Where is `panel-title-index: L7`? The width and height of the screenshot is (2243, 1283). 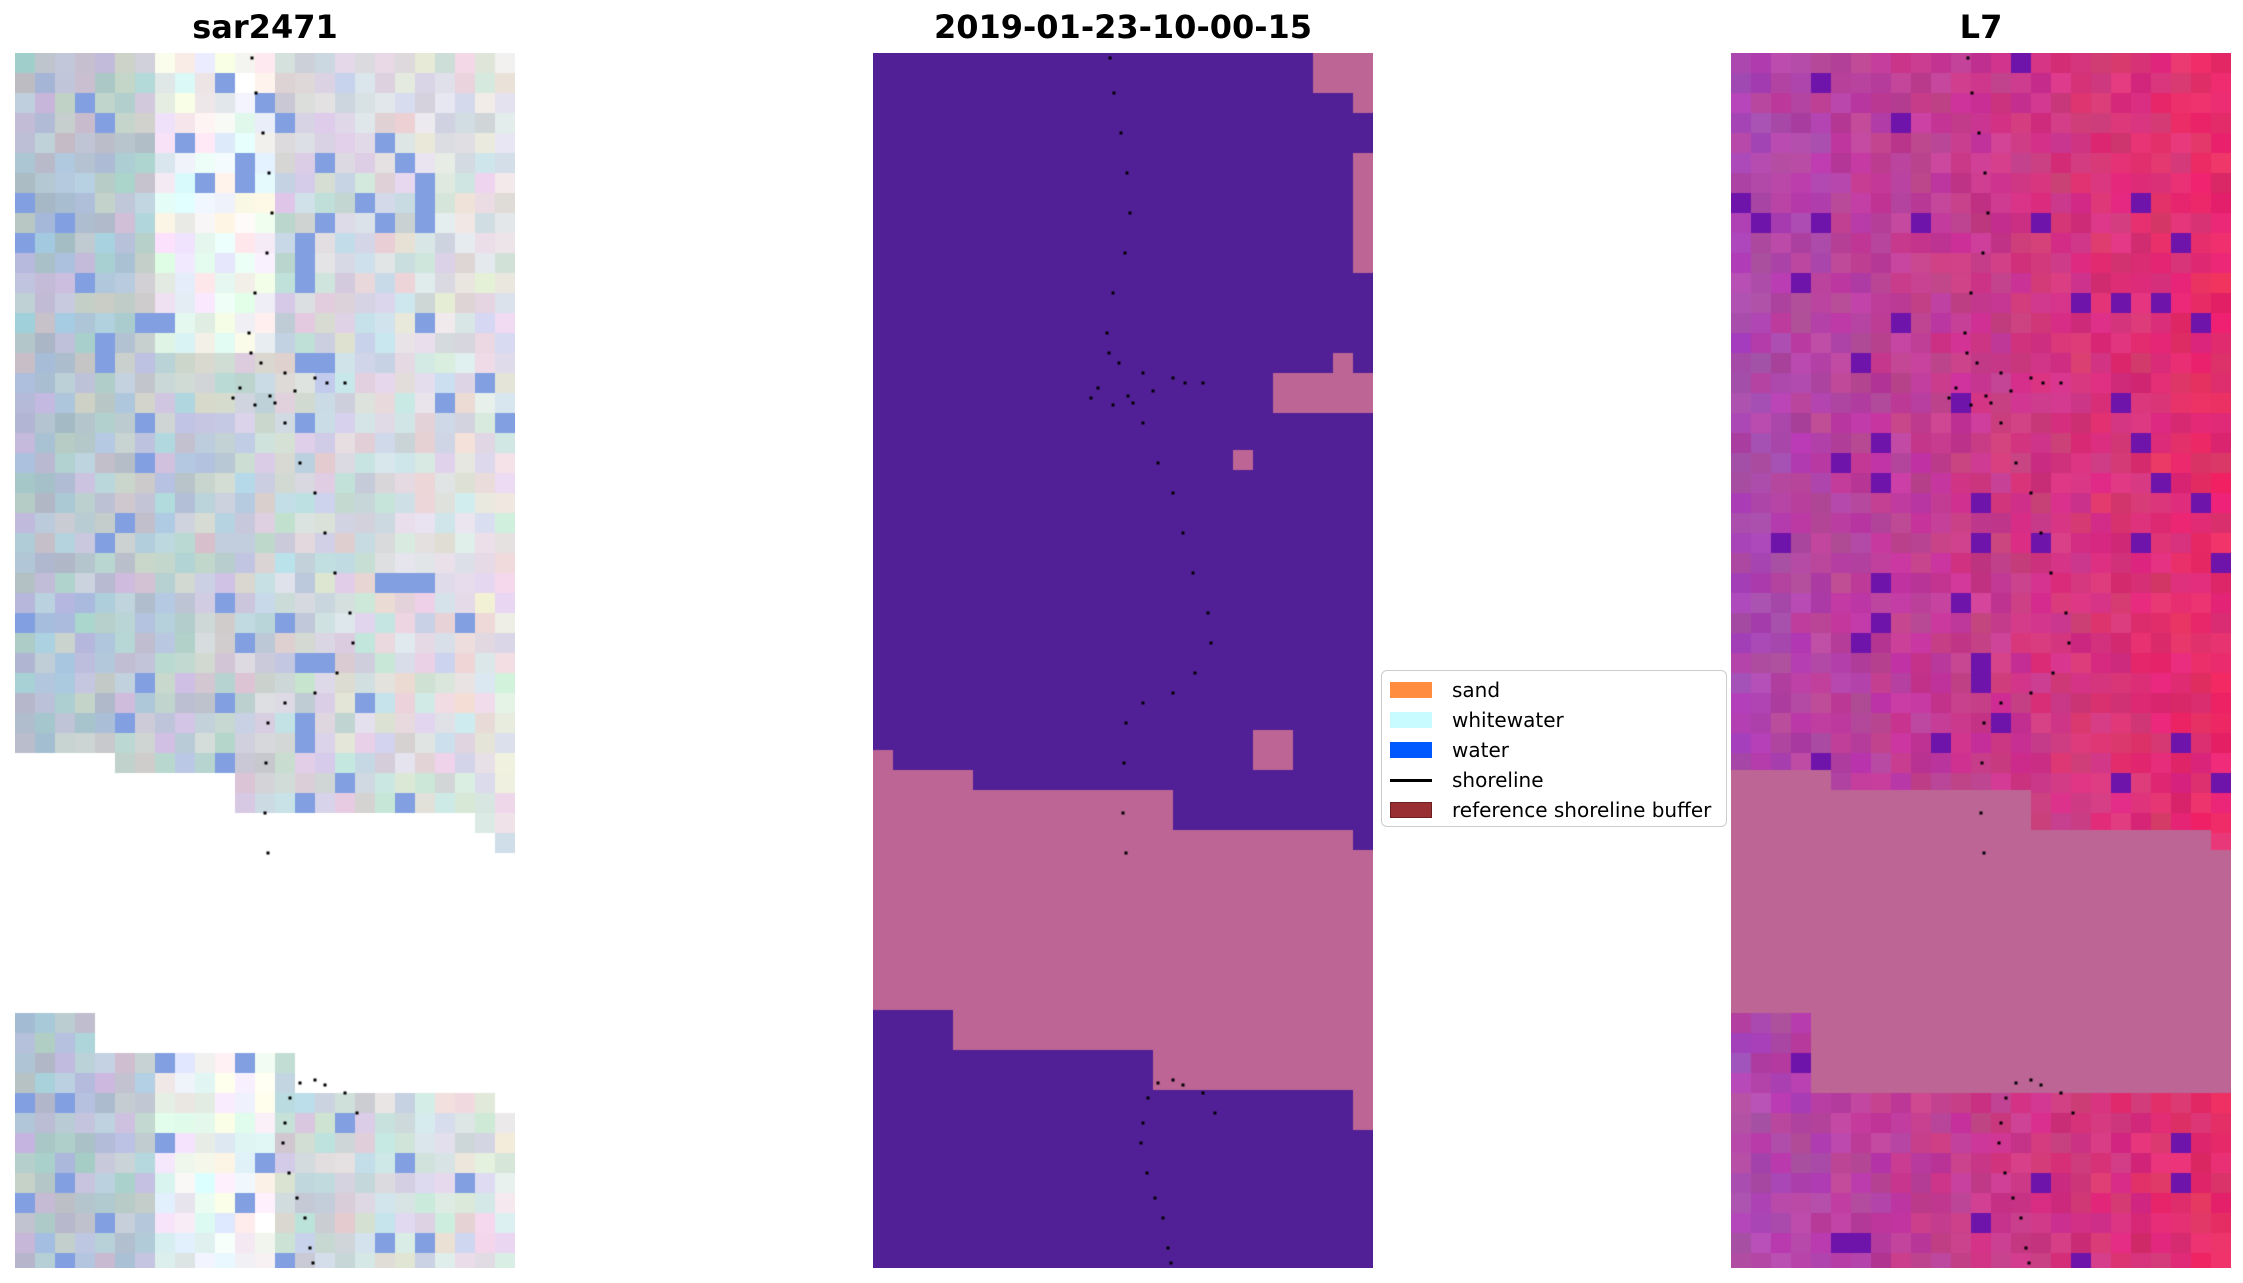
panel-title-index: L7 is located at coordinates (1981, 27).